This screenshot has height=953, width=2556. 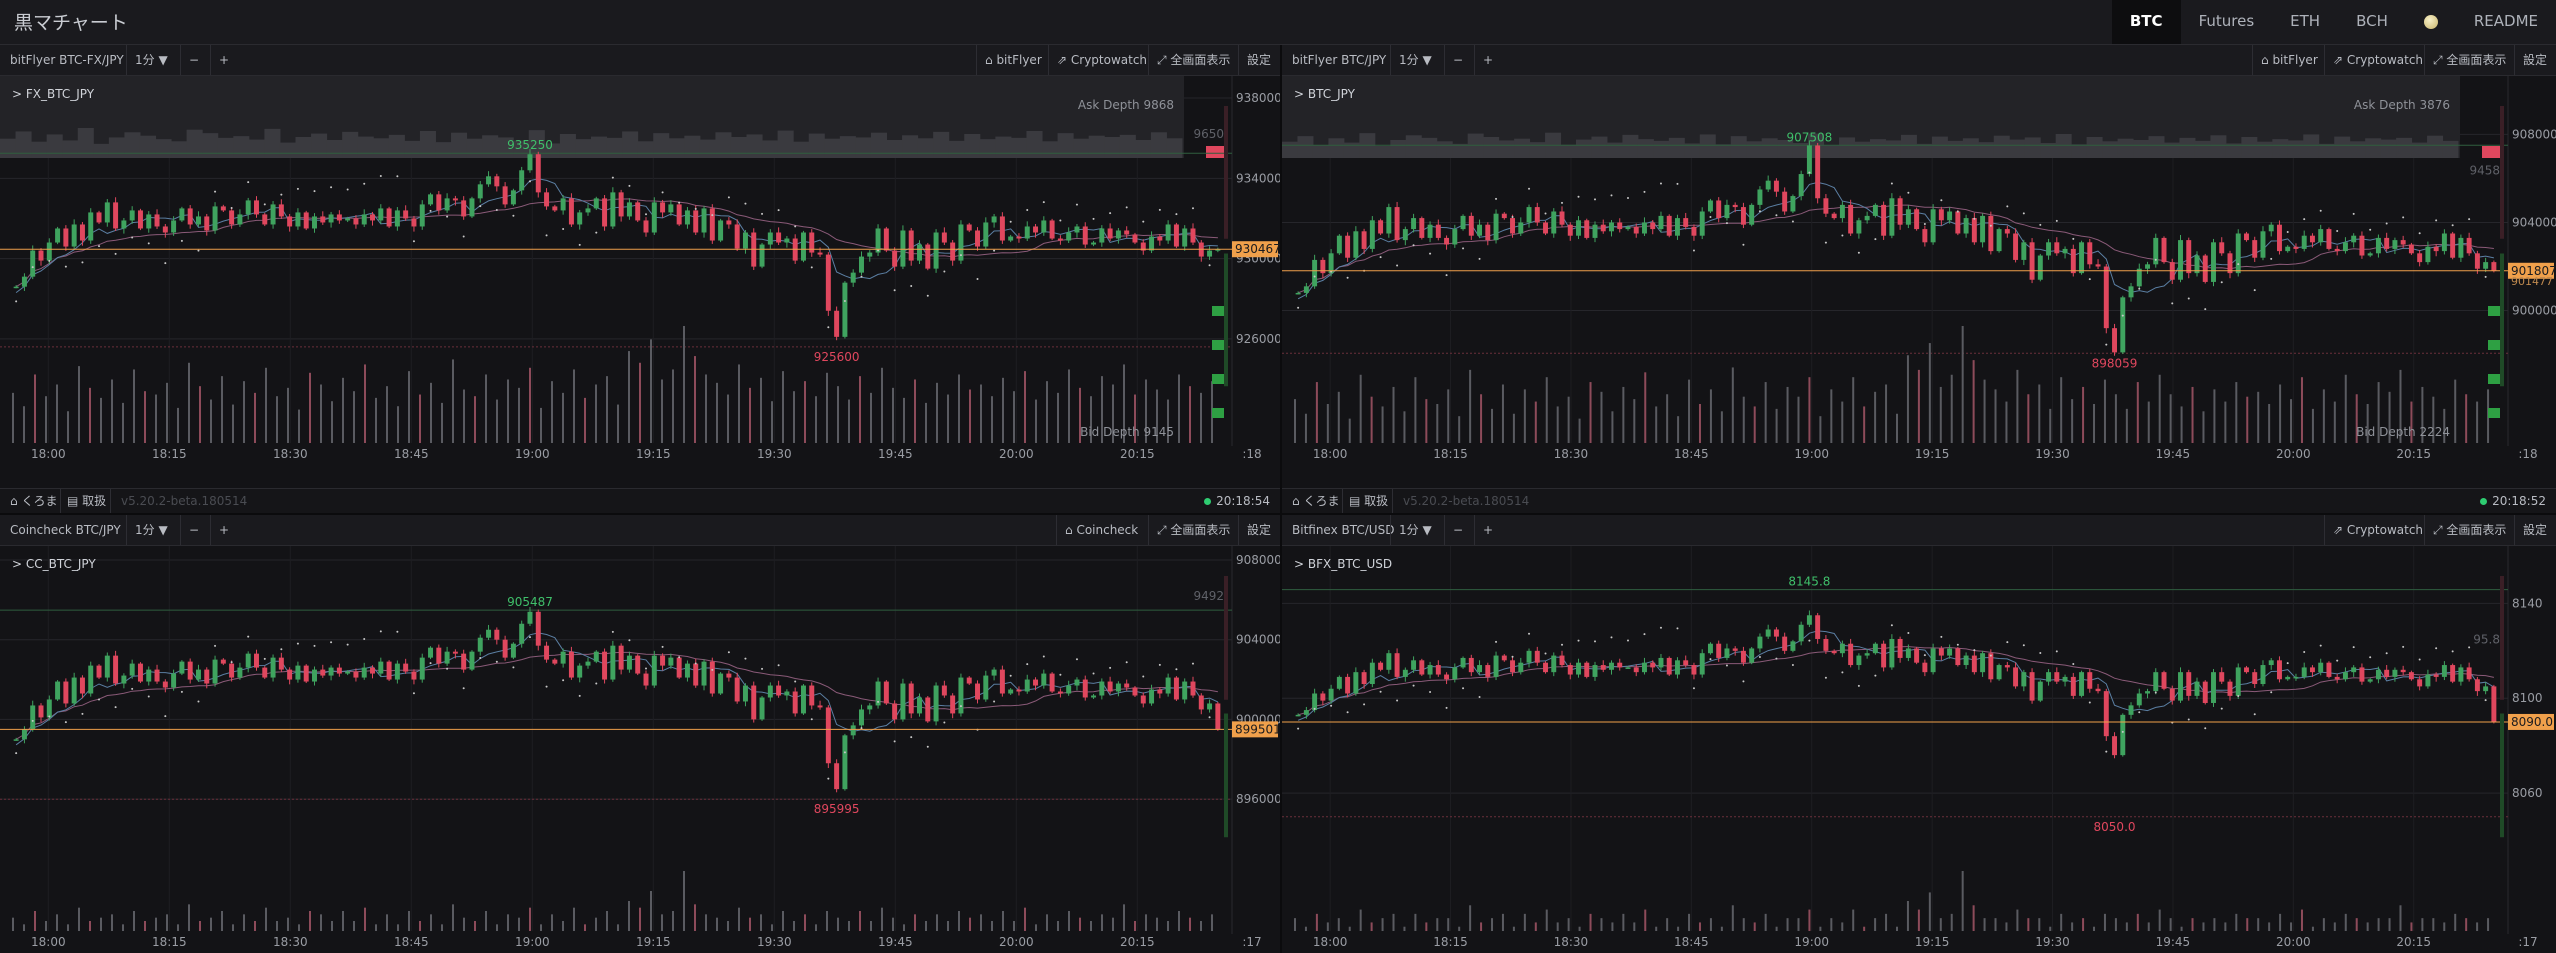 I want to click on vertical-divider, so click(x=1281, y=499).